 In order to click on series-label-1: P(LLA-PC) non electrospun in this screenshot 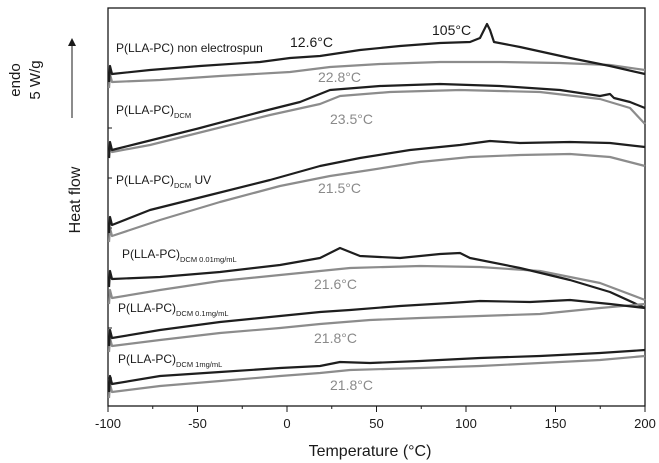, I will do `click(189, 48)`.